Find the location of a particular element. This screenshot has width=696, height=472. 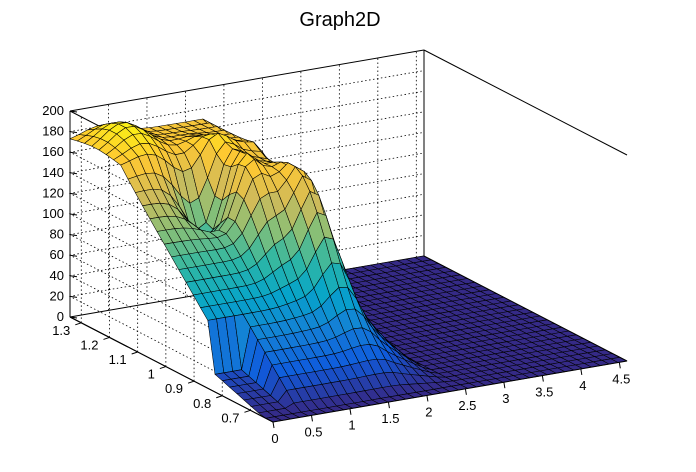

x-tick-label: 3.5 is located at coordinates (544, 392).